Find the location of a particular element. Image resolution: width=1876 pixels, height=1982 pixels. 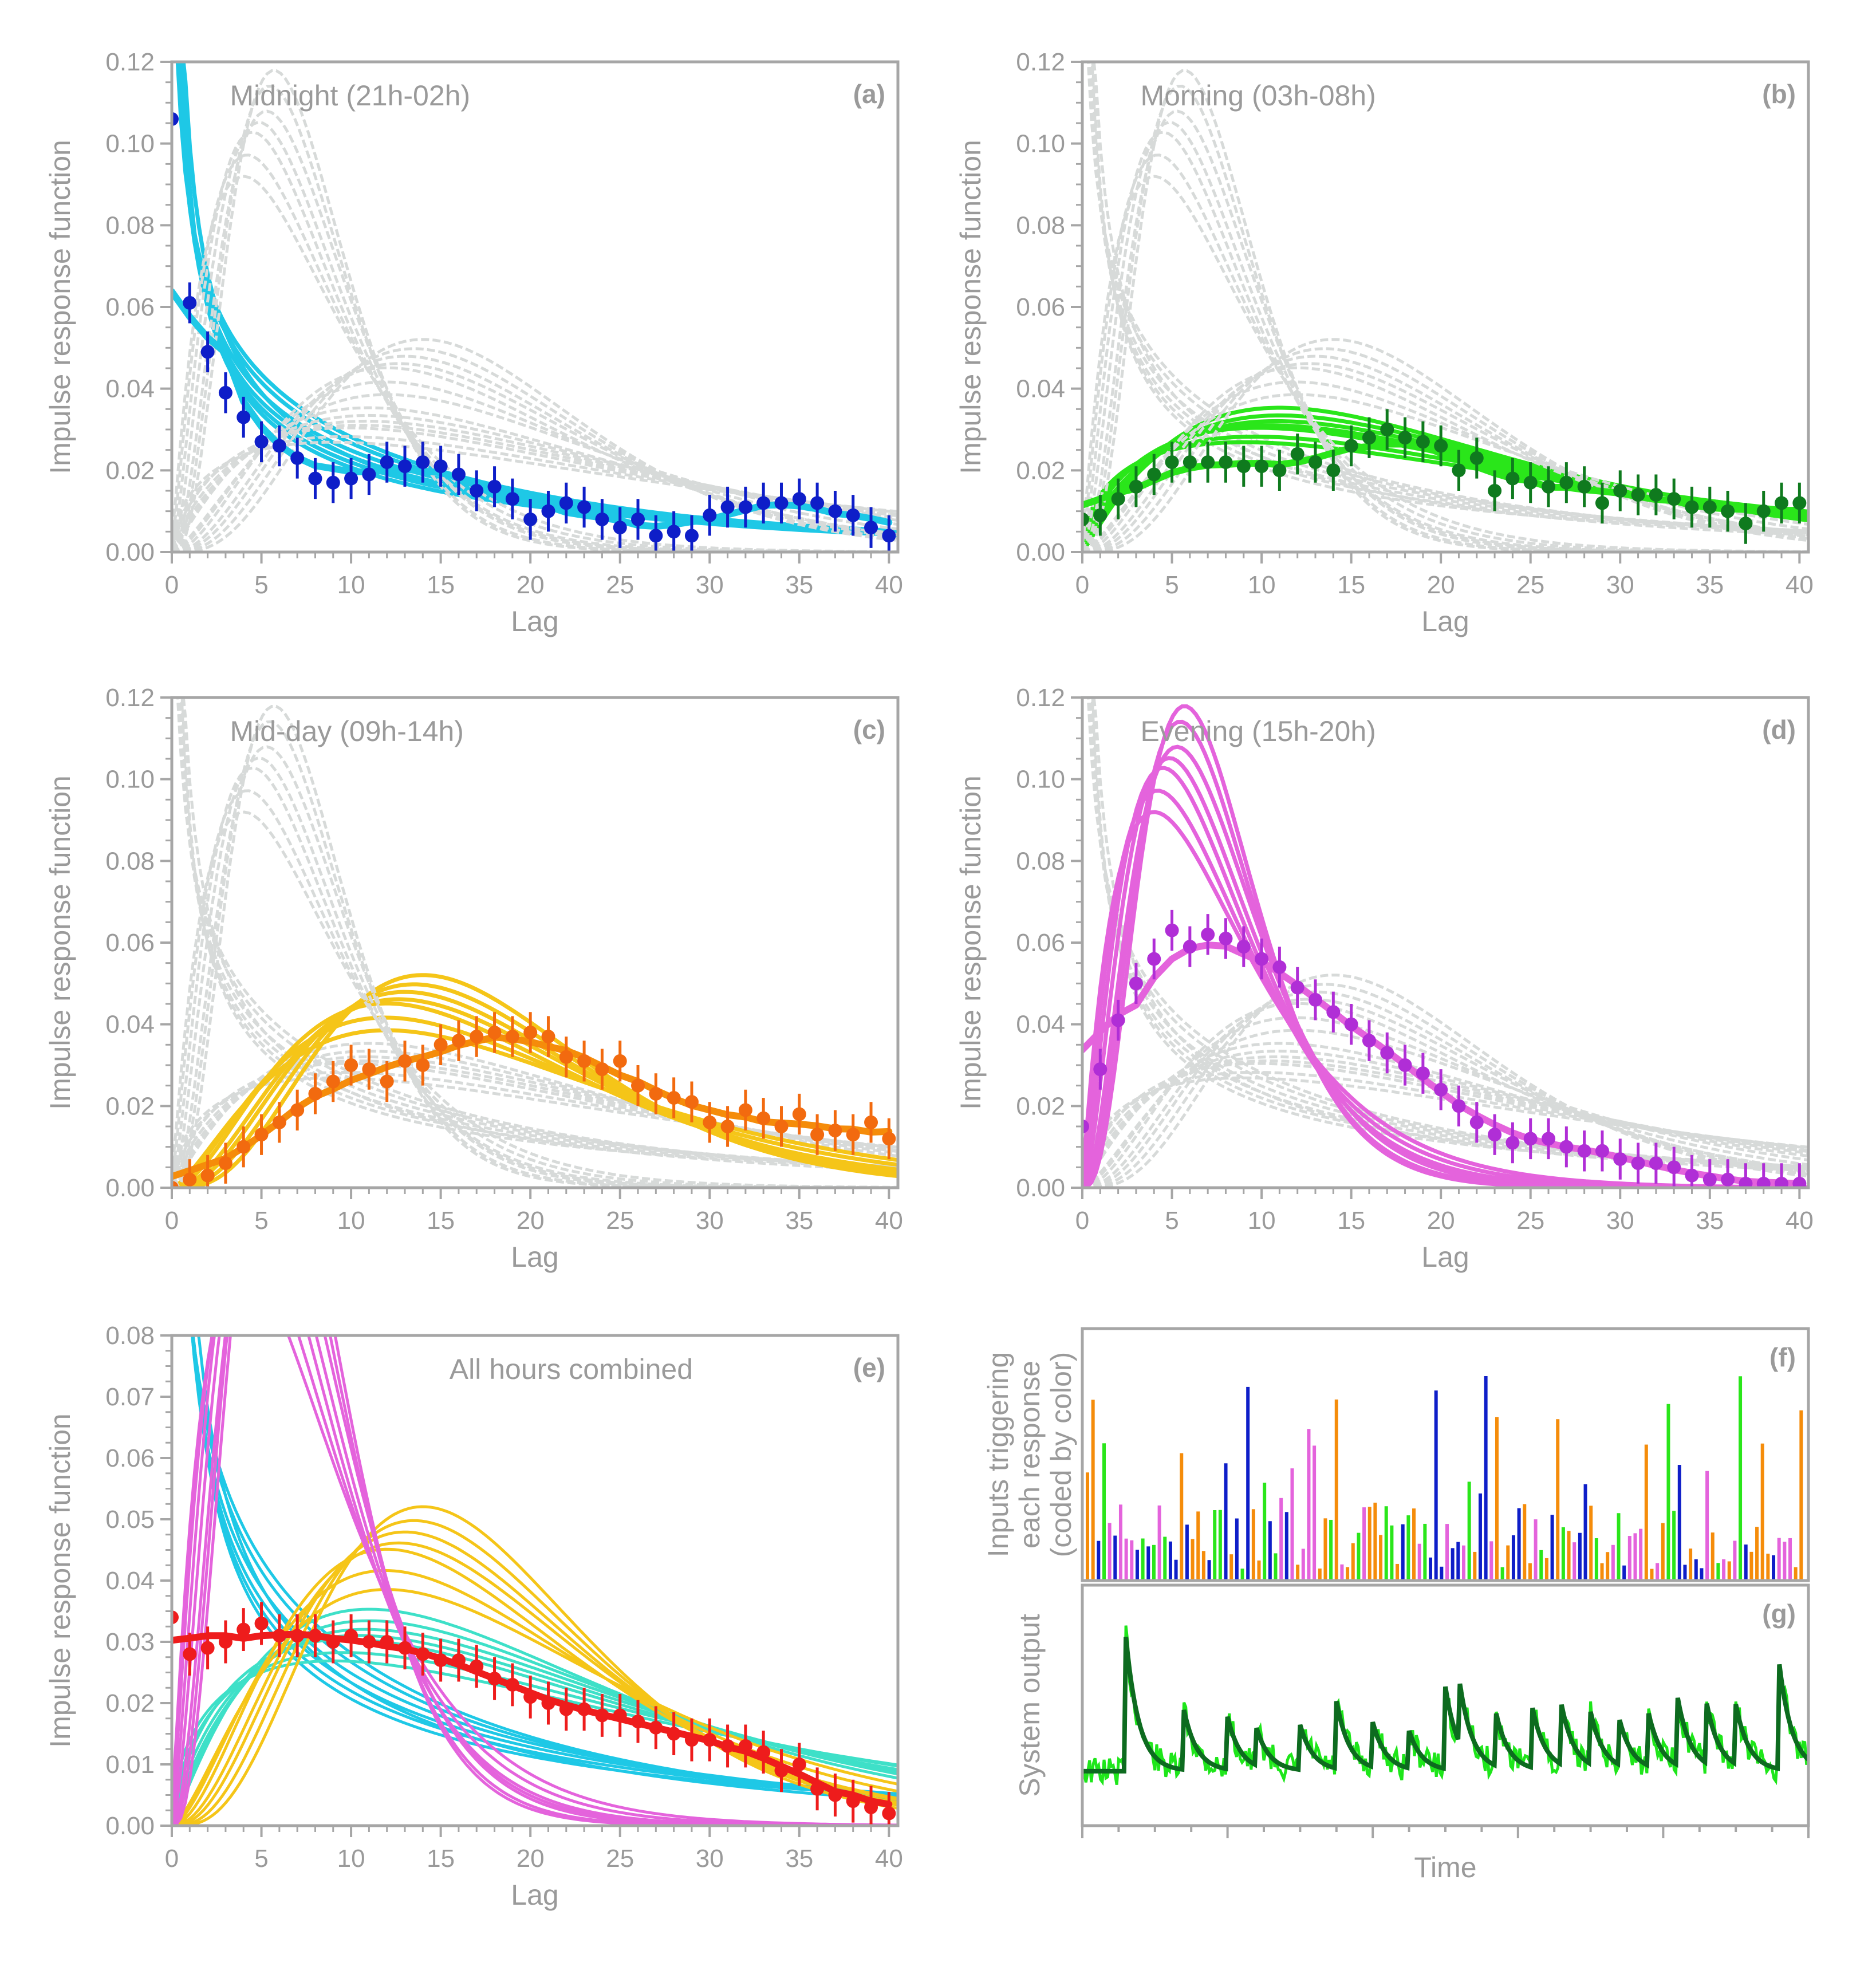

x-tick-label: 15 is located at coordinates (1351, 585).